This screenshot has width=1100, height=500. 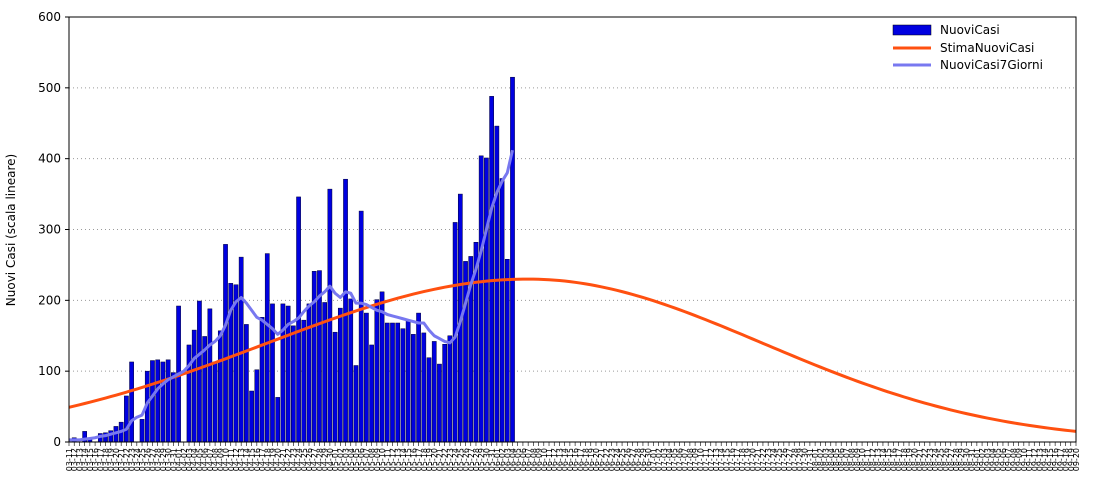 I want to click on y-tick-label: 500, so click(x=49, y=88).